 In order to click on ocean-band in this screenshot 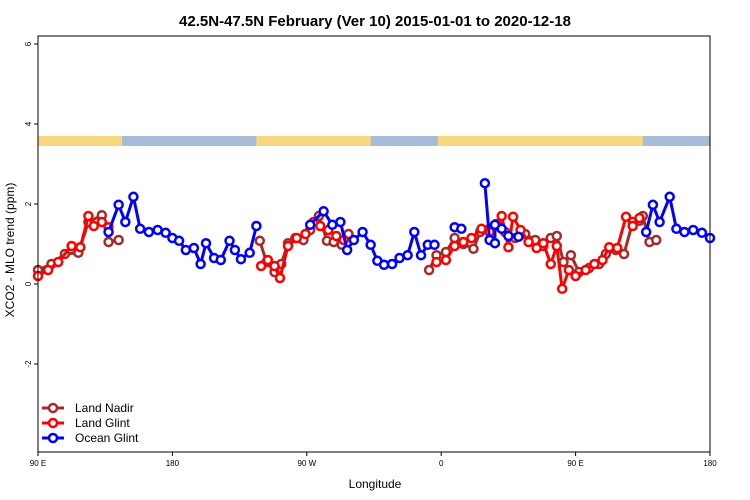, I will do `click(374, 141)`.